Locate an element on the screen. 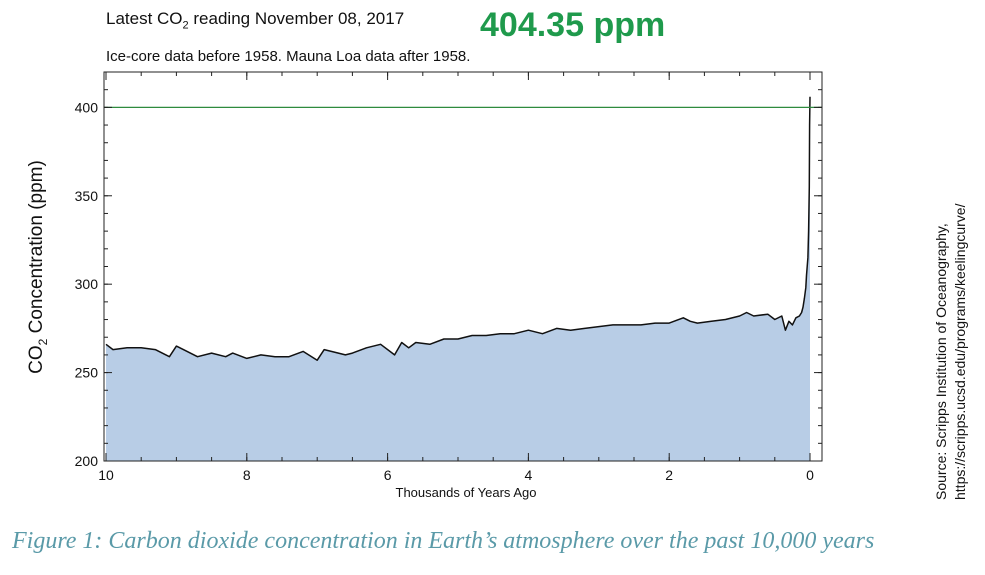  x-tick-label: 2 is located at coordinates (669, 475).